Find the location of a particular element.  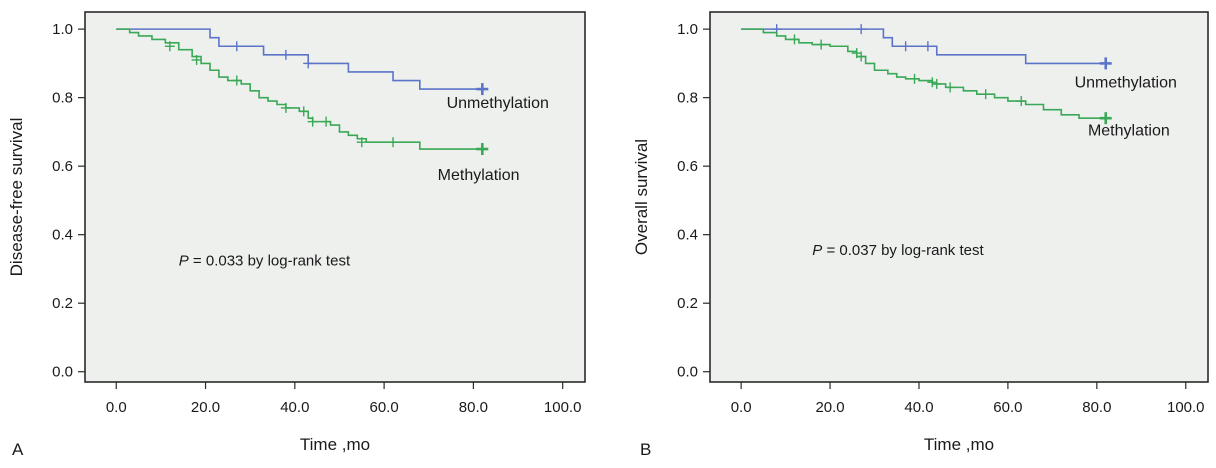

p-value-text: = 0.033 by log-rank test is located at coordinates (270, 261).